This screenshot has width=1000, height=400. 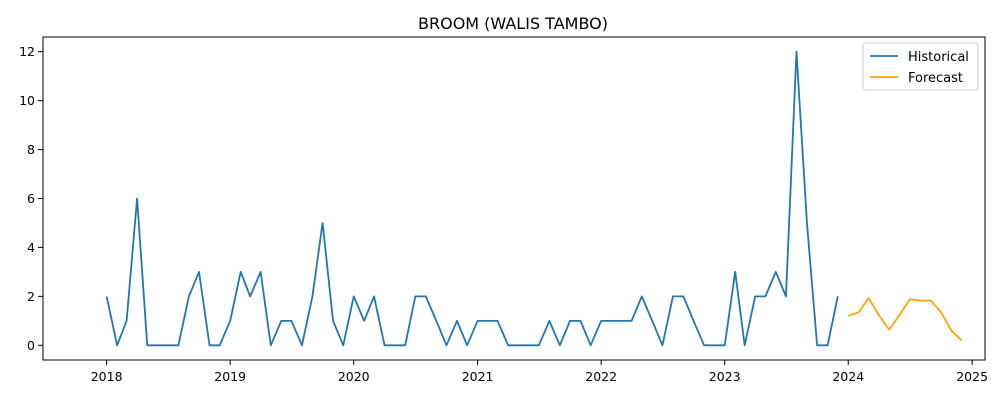 I want to click on x-tick-label: 2018, so click(x=107, y=376).